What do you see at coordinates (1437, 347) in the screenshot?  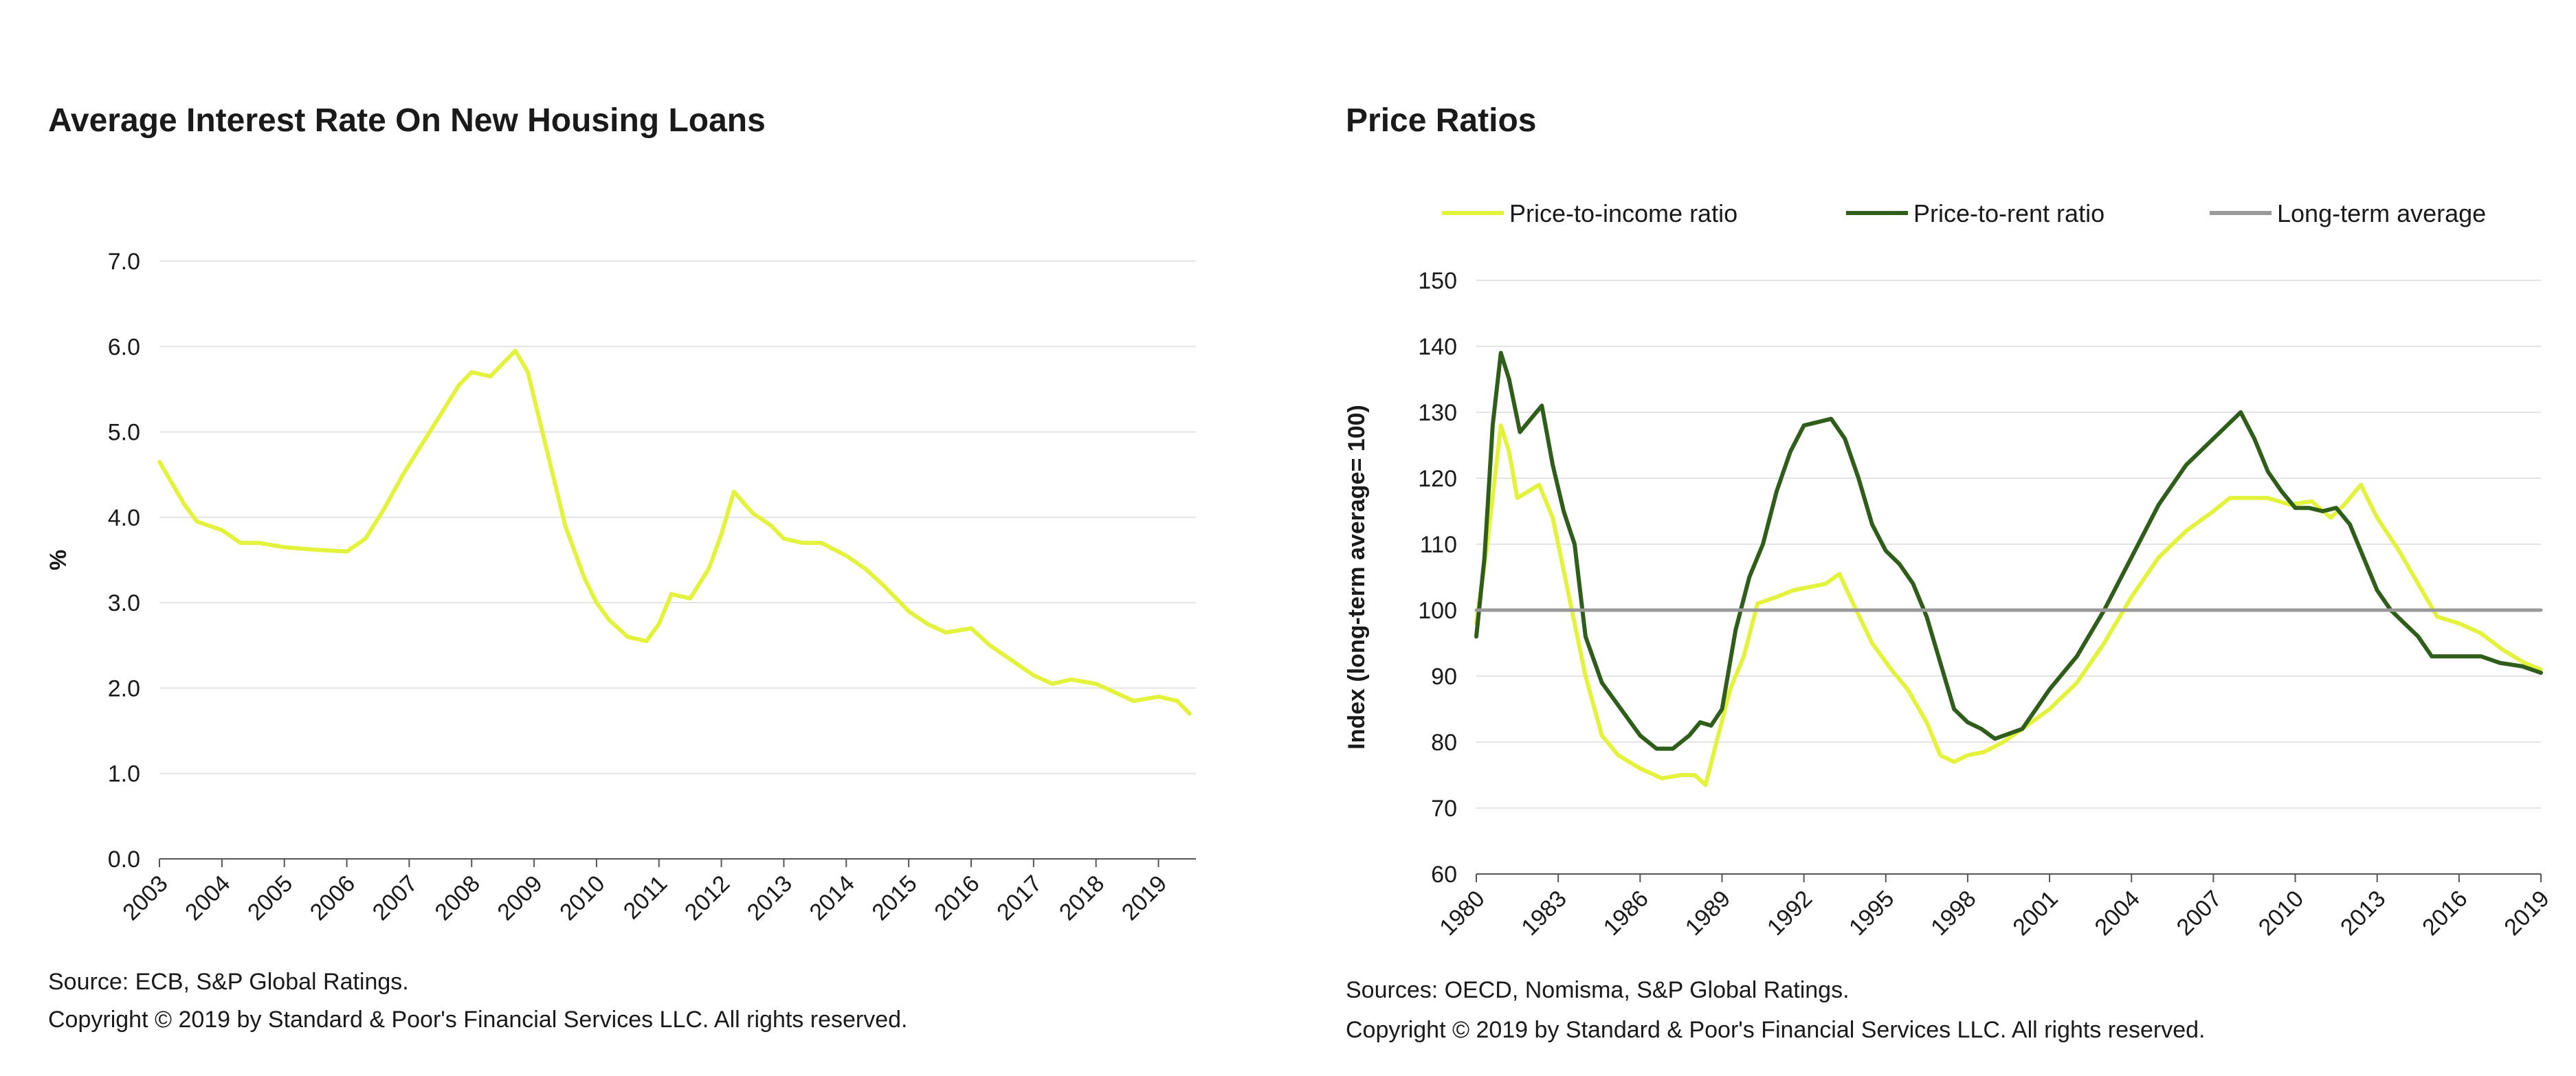 I see `y-tick-label: 140` at bounding box center [1437, 347].